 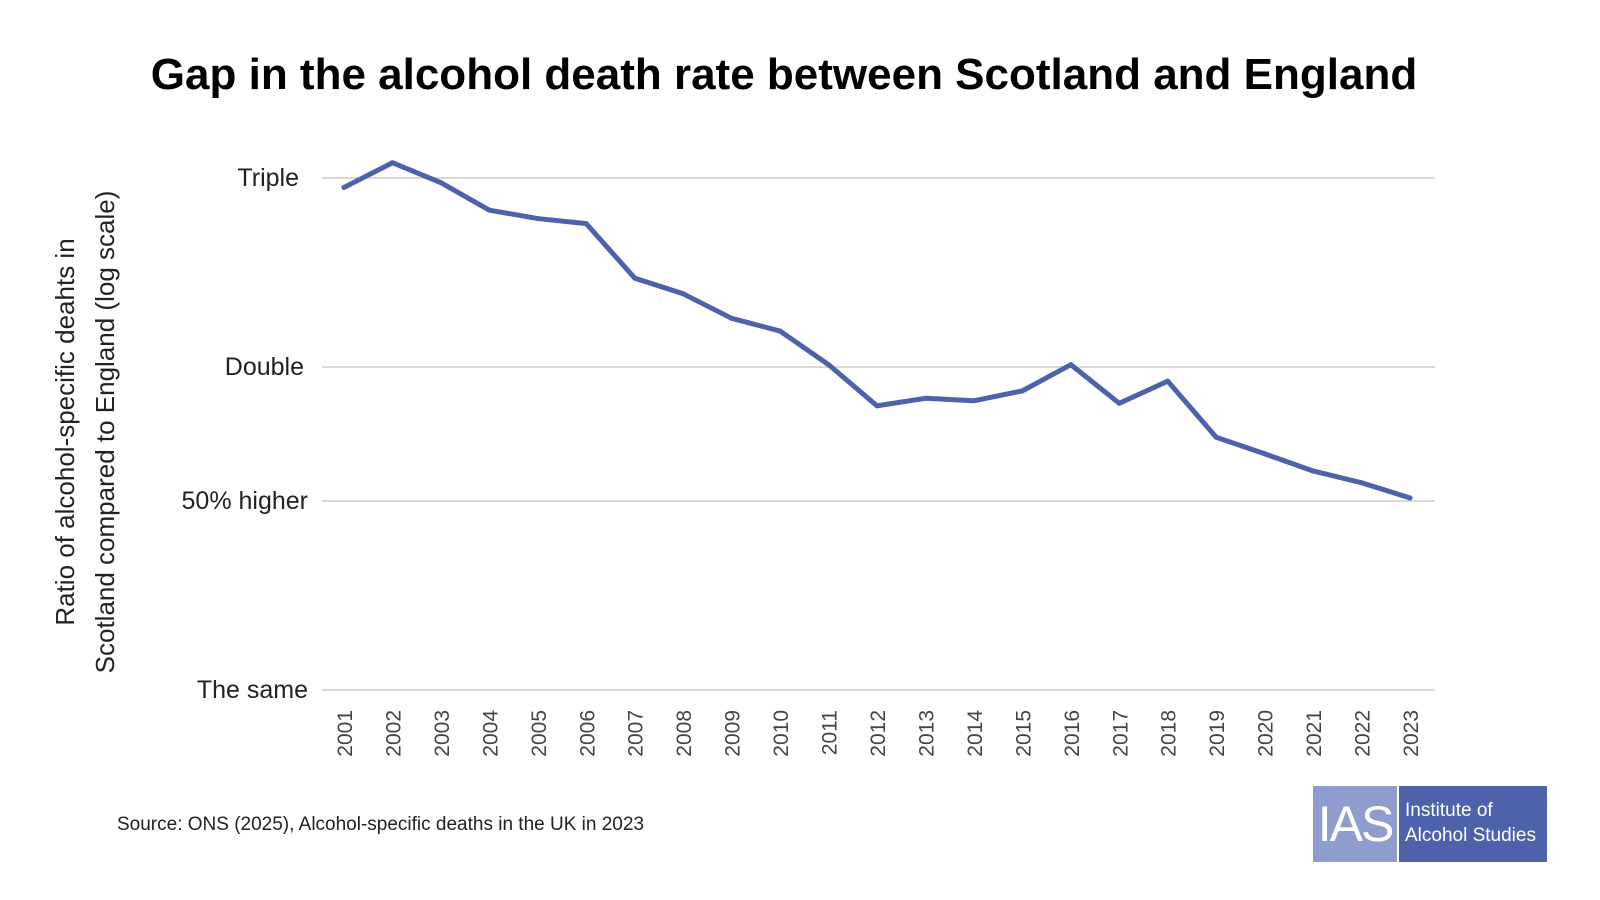 What do you see at coordinates (1449, 810) in the screenshot?
I see `logo-line-1: Institute of` at bounding box center [1449, 810].